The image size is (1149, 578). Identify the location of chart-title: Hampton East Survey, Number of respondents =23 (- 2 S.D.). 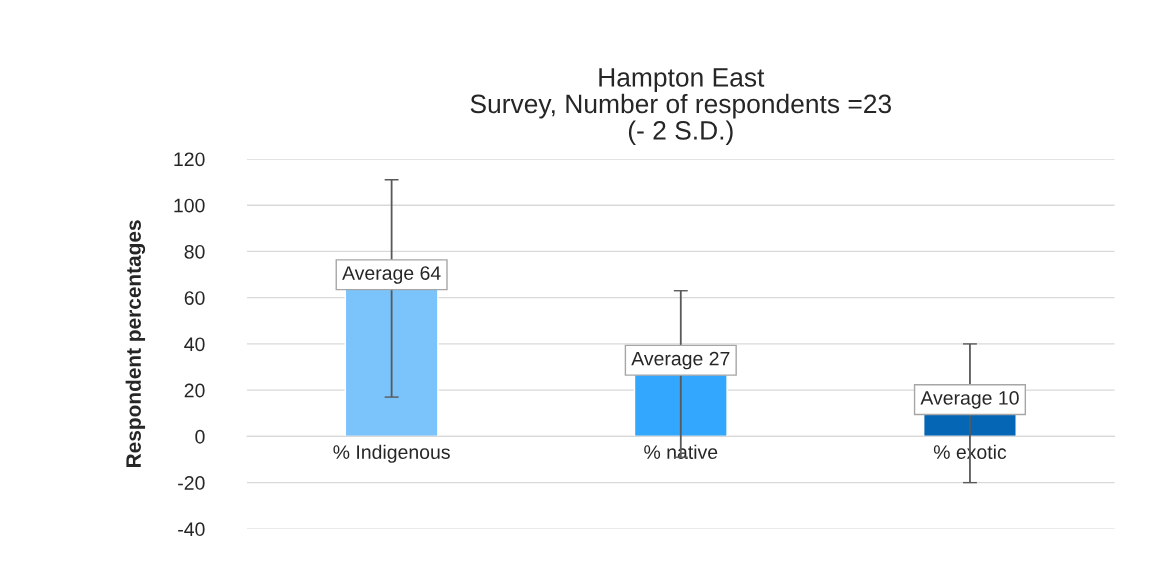
(680, 106).